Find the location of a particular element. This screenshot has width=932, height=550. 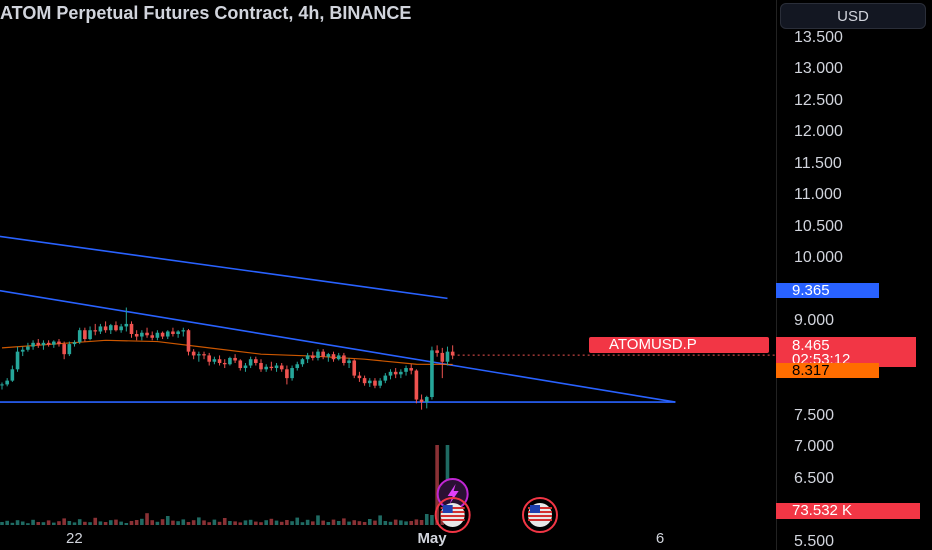

time-axis-label: May is located at coordinates (432, 538).